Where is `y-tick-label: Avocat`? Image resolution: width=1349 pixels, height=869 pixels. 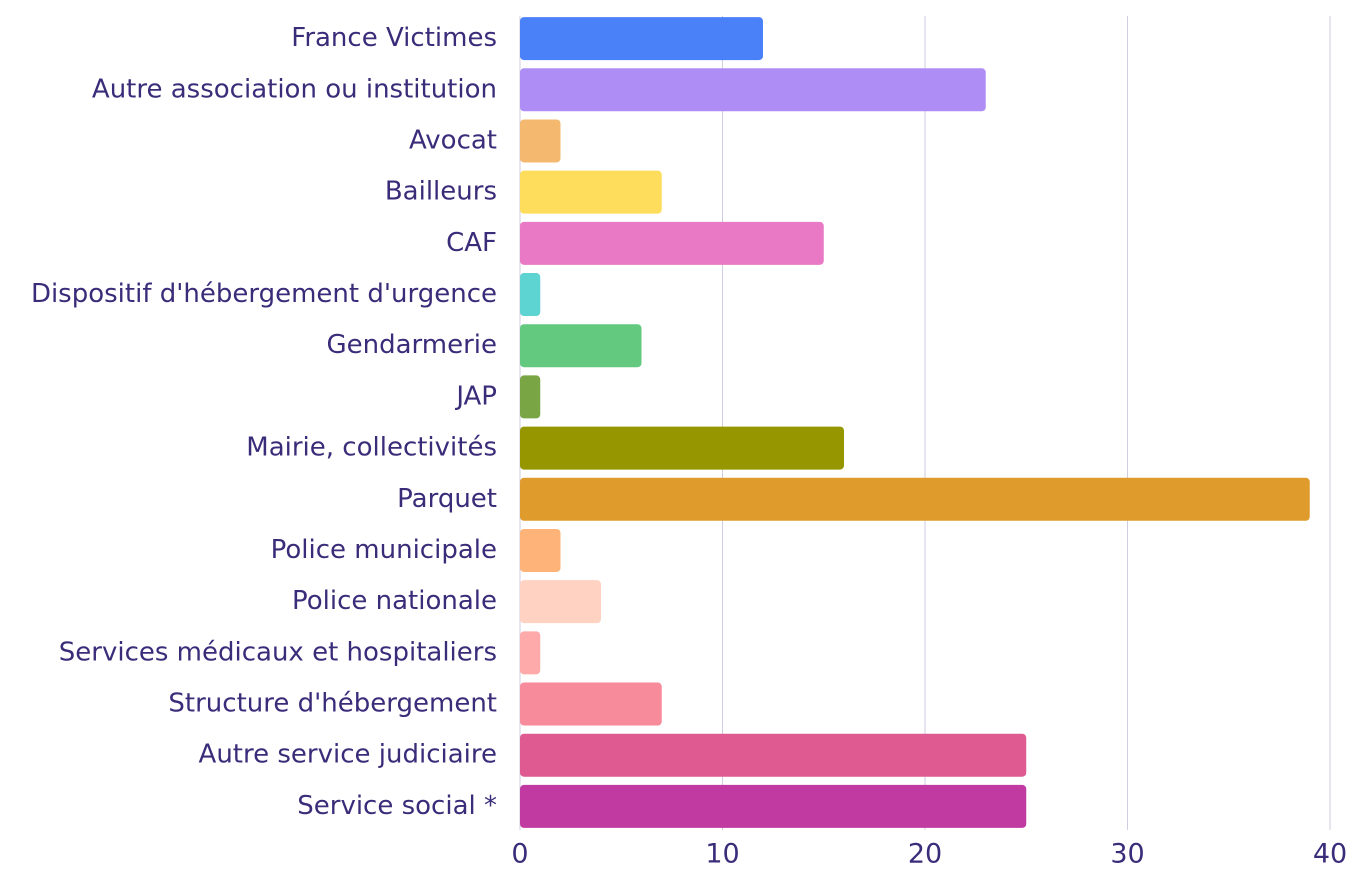
y-tick-label: Avocat is located at coordinates (453, 140).